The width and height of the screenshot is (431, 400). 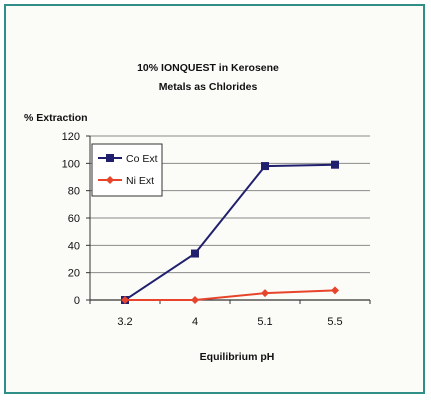 I want to click on y-tick-label: 0, so click(x=77, y=301).